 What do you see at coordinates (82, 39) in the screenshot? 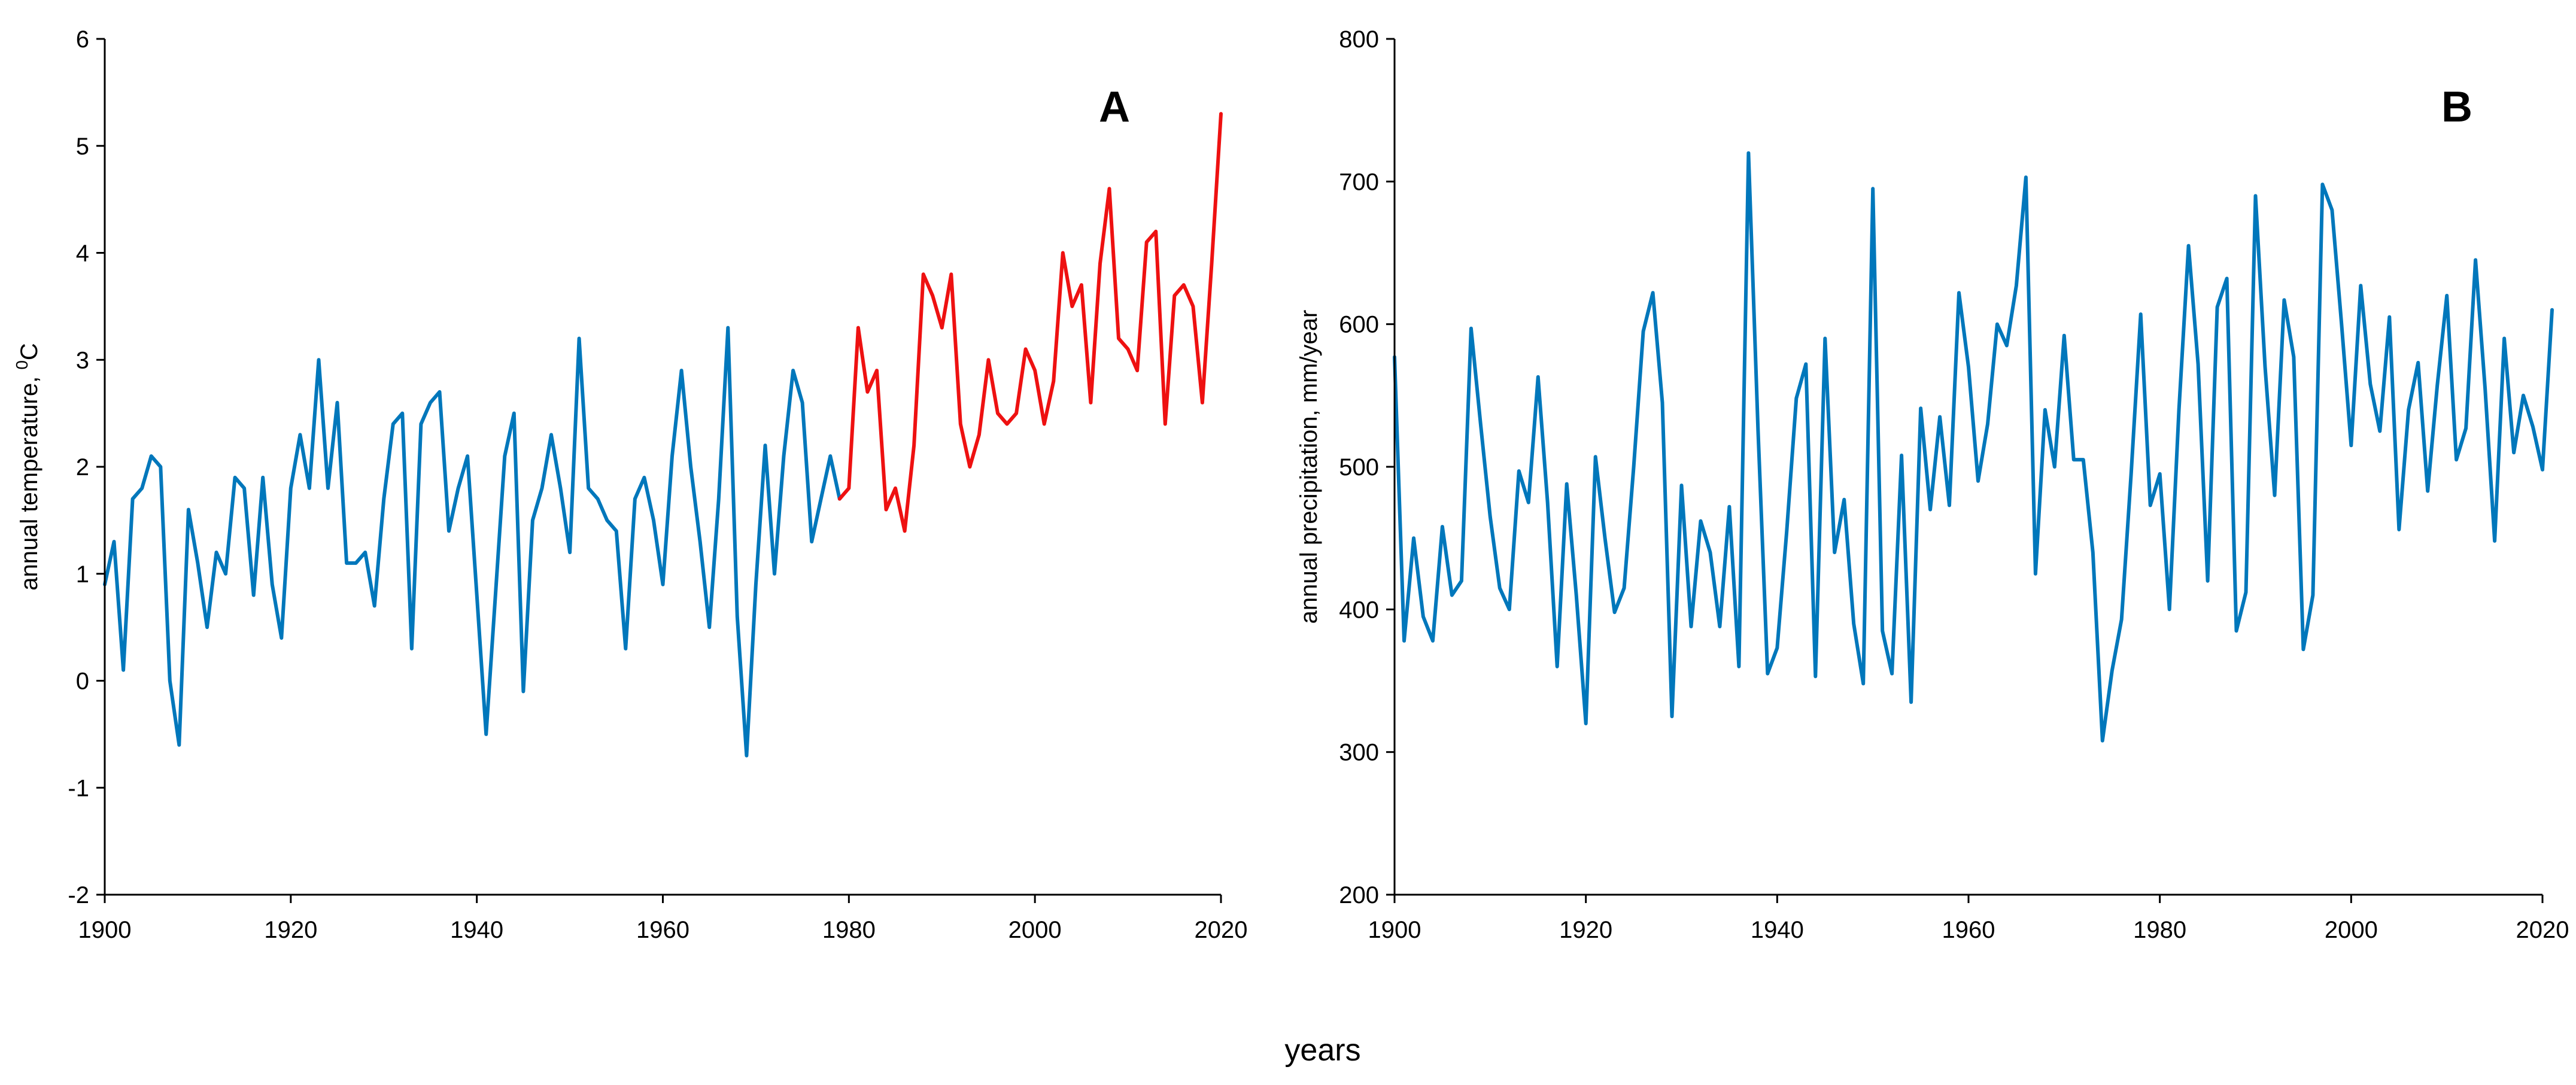
I see `chart-a-y-tick-label: 6` at bounding box center [82, 39].